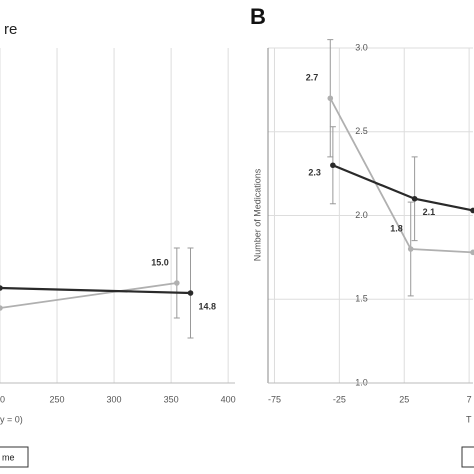 This screenshot has height=474, width=474. I want to click on x-tick-label: 25, so click(404, 399).